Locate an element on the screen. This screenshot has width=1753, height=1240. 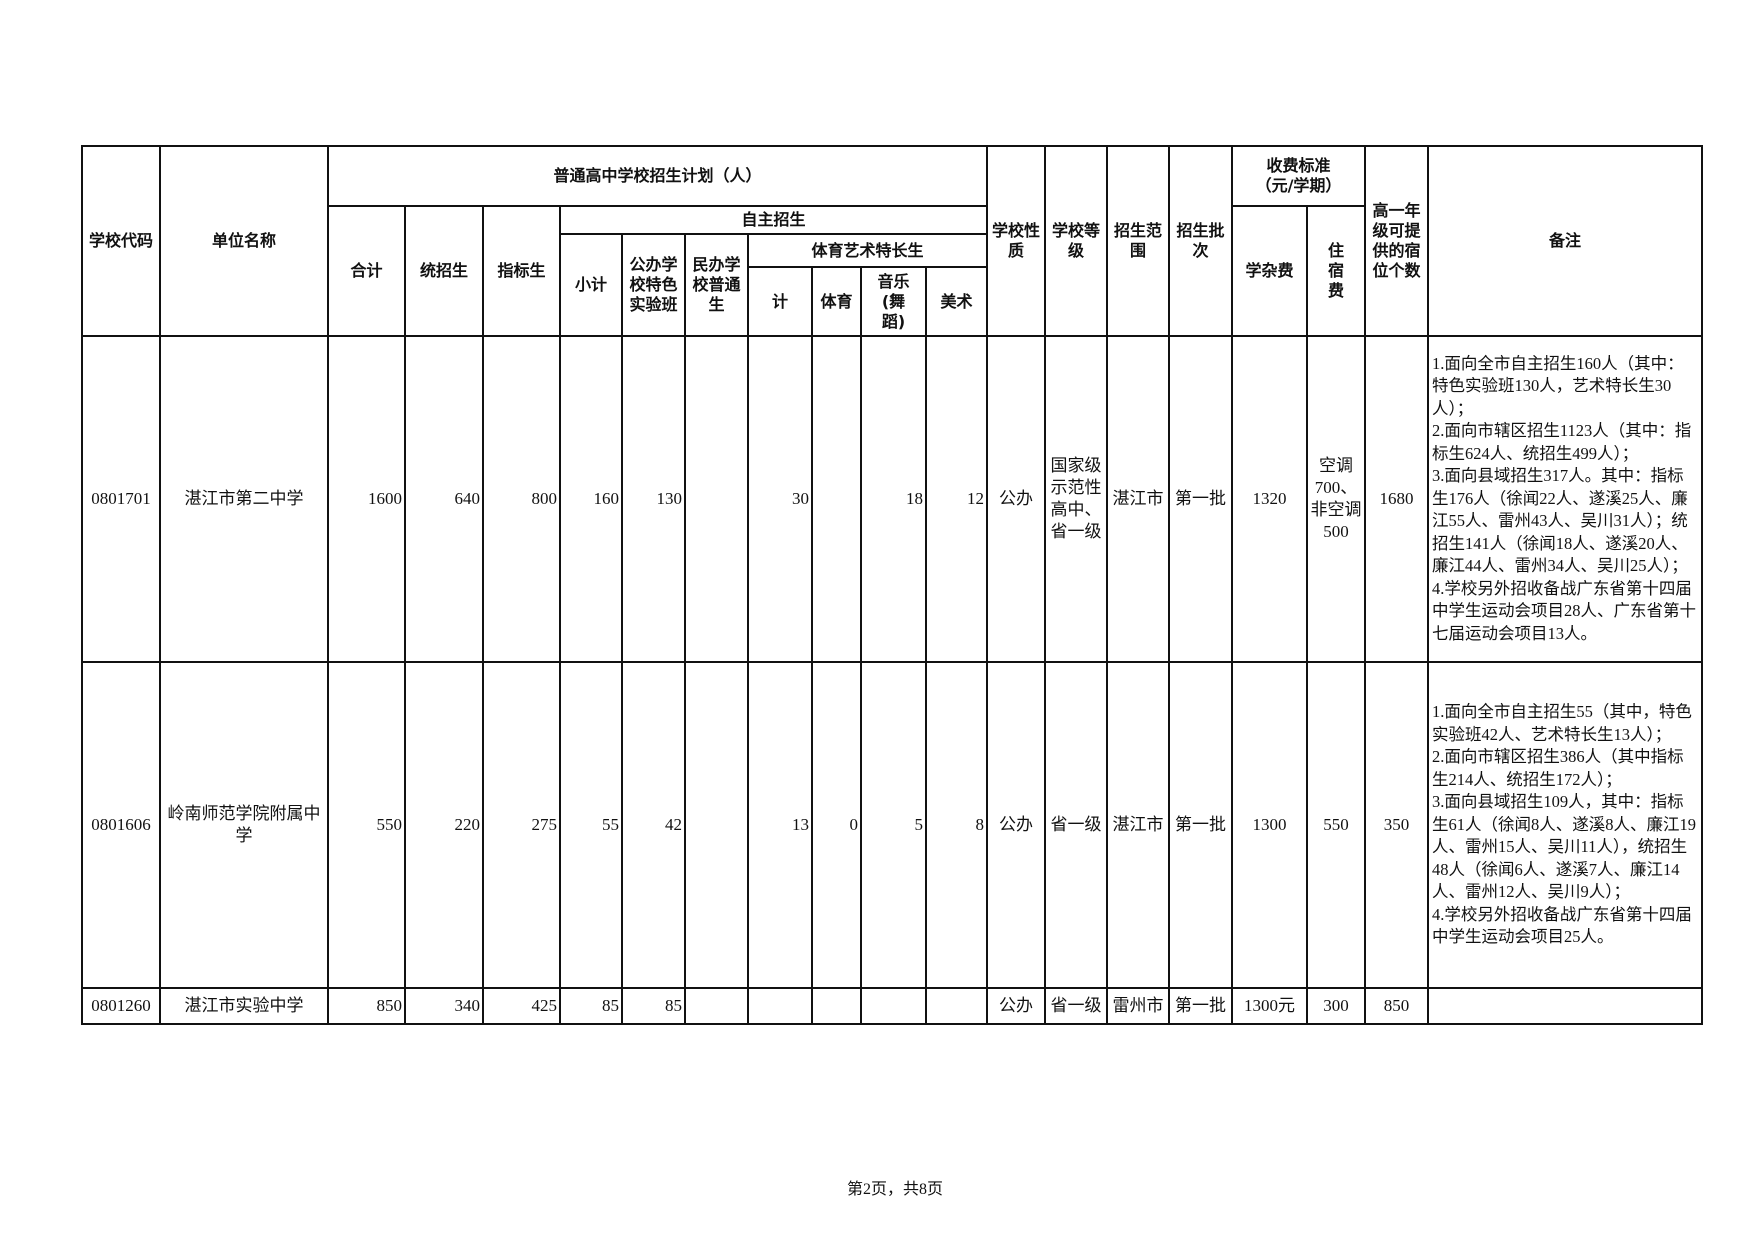
cell-name: 岭南师范学院附属中学 is located at coordinates (244, 825).